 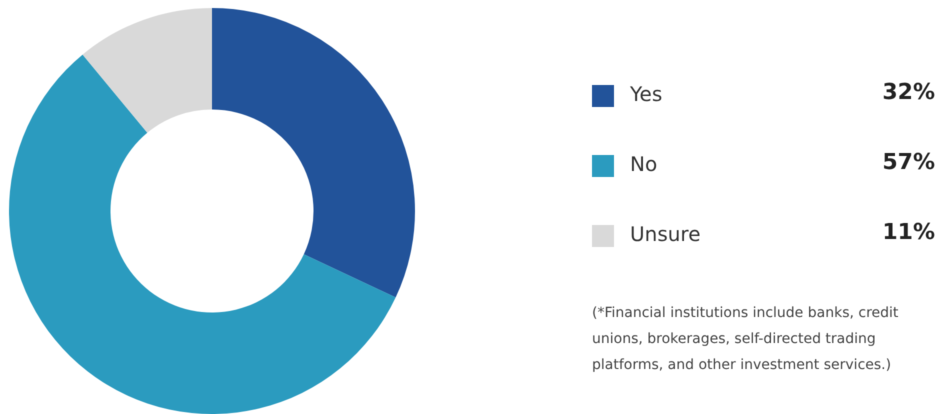 What do you see at coordinates (908, 162) in the screenshot?
I see `data-label: 57%` at bounding box center [908, 162].